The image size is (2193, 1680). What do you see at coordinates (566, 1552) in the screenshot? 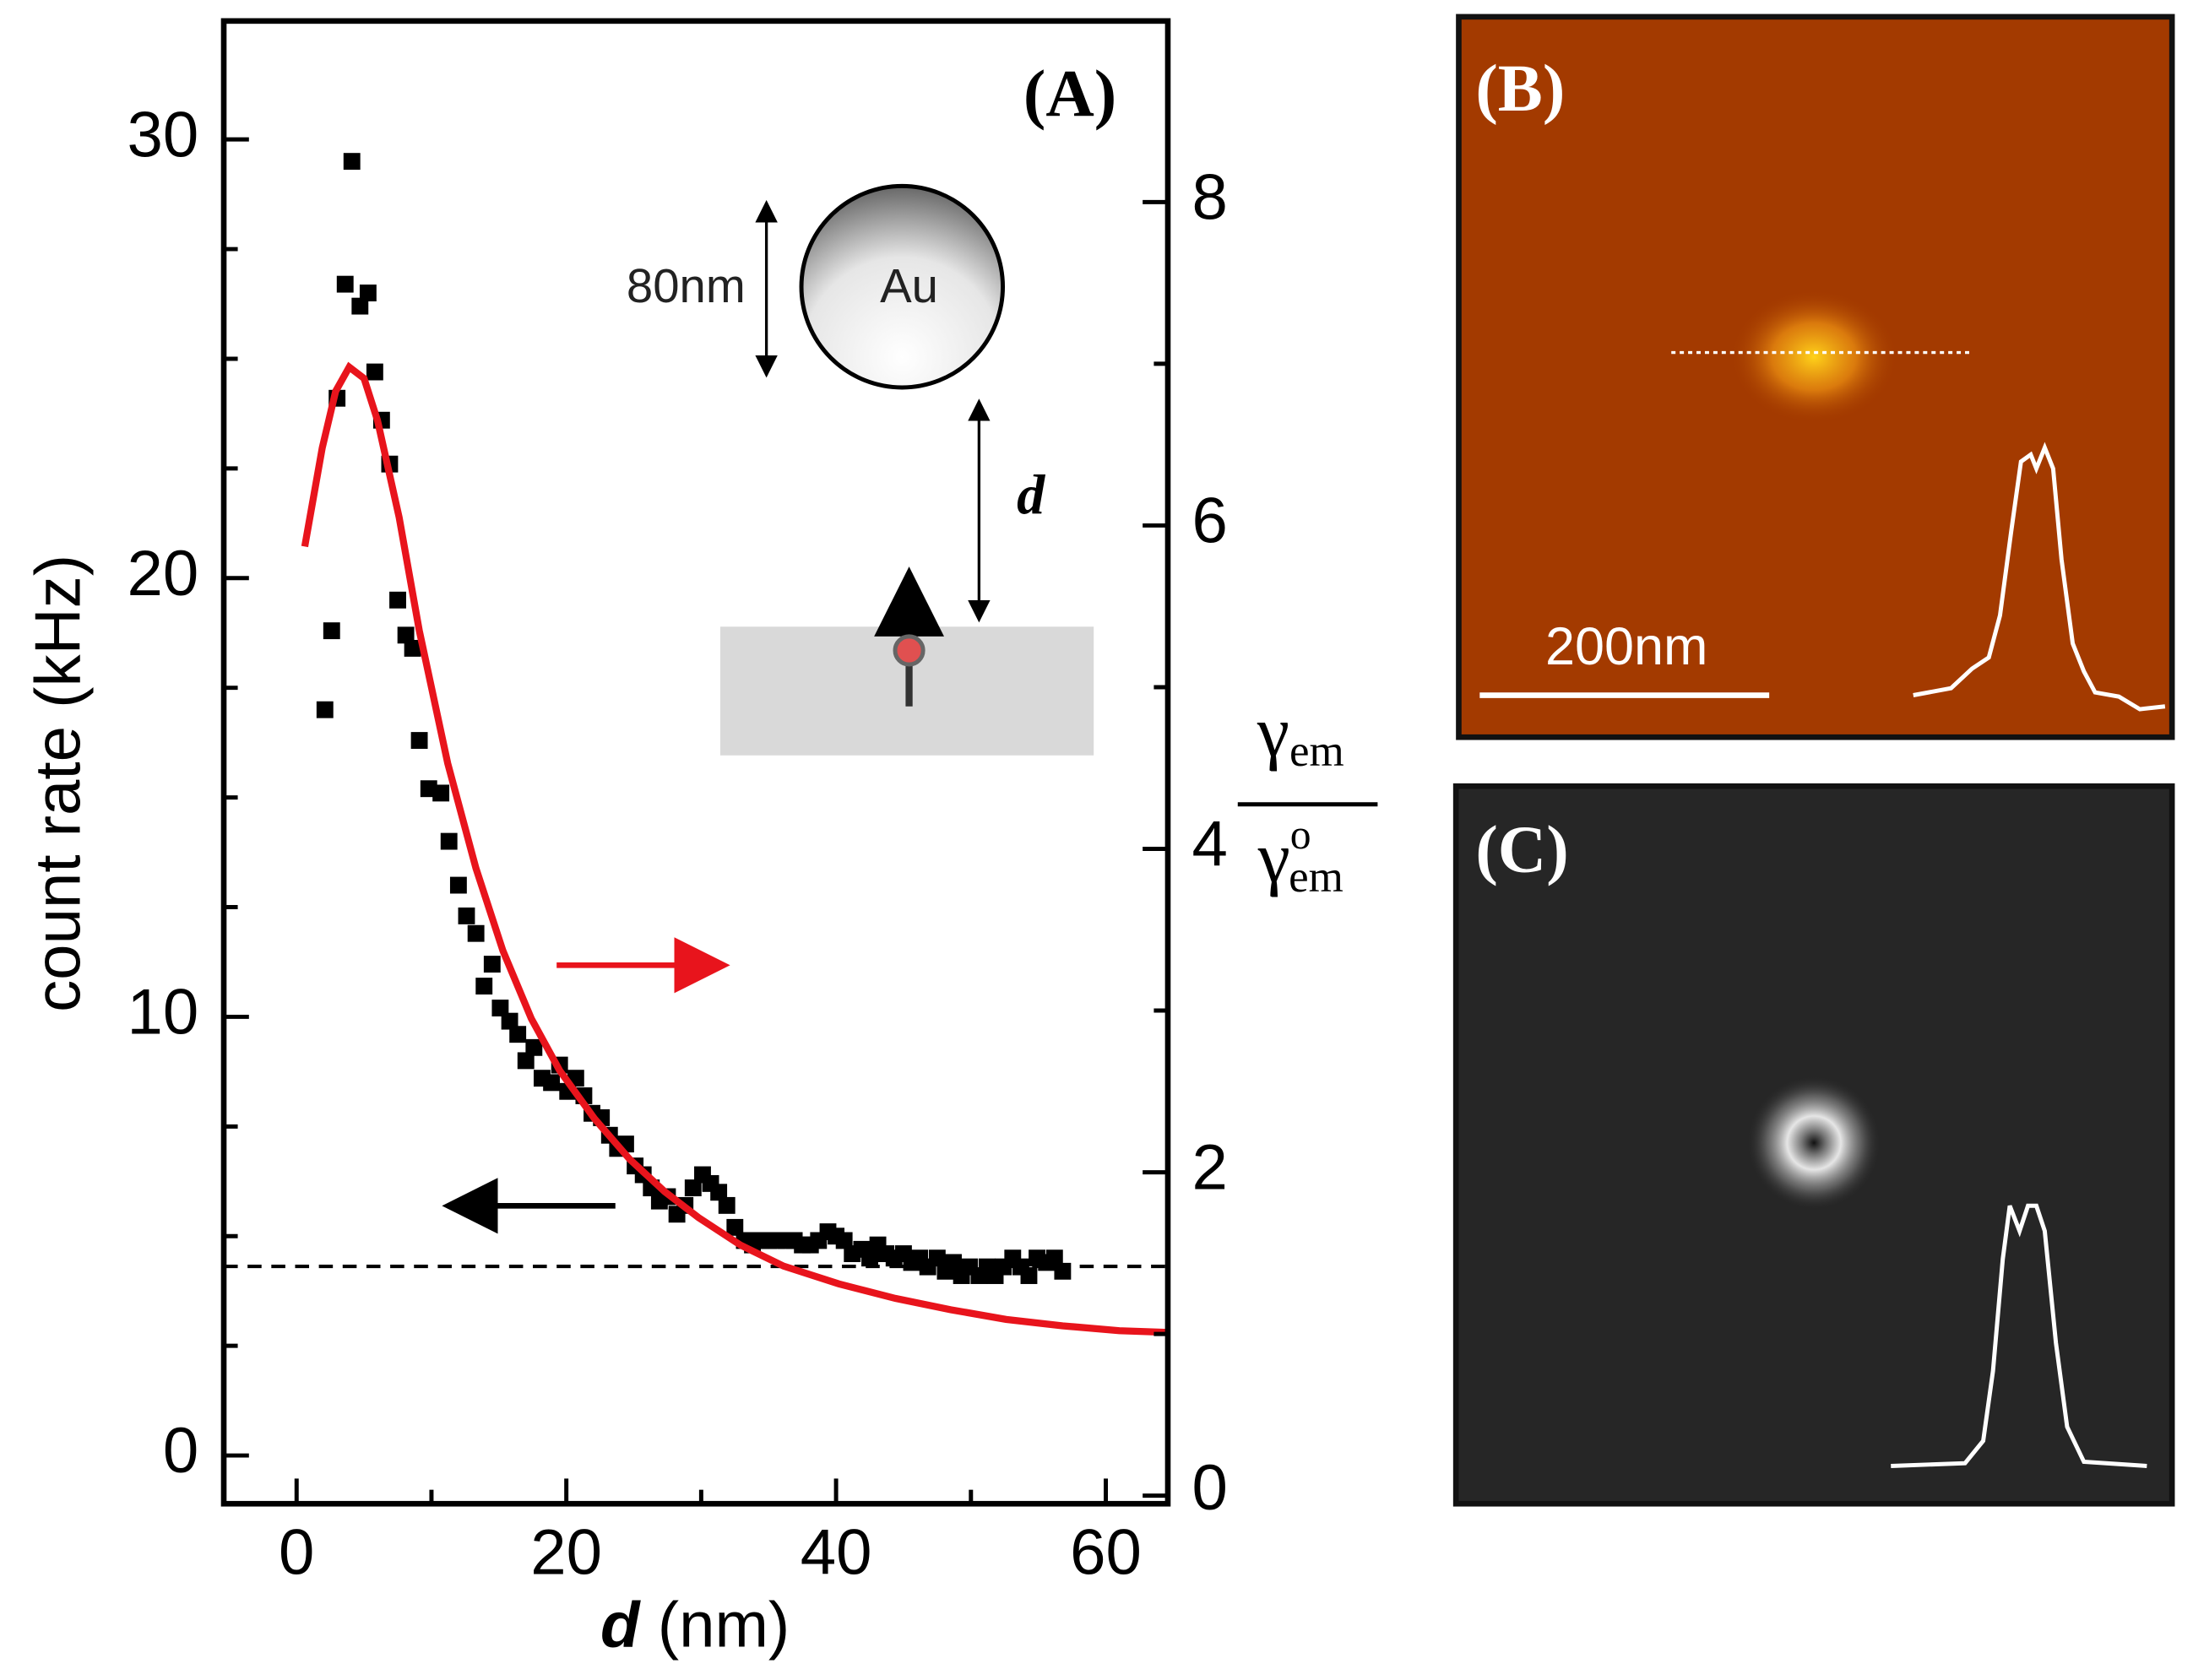
I see `x-tick-label: 20` at bounding box center [566, 1552].